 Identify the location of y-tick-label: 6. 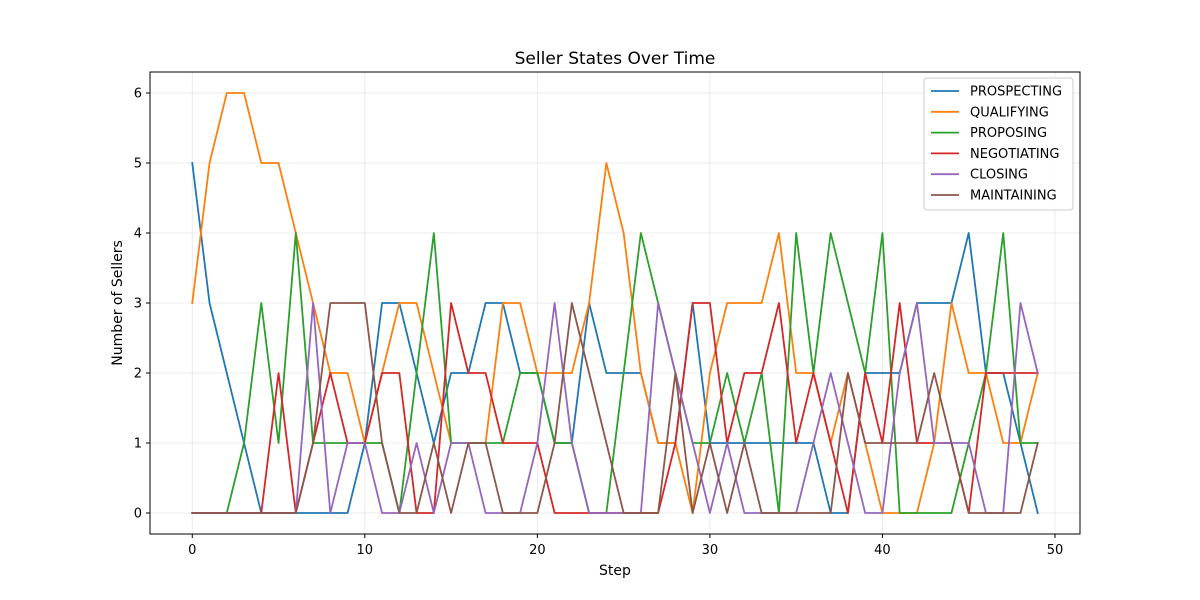
(138, 94).